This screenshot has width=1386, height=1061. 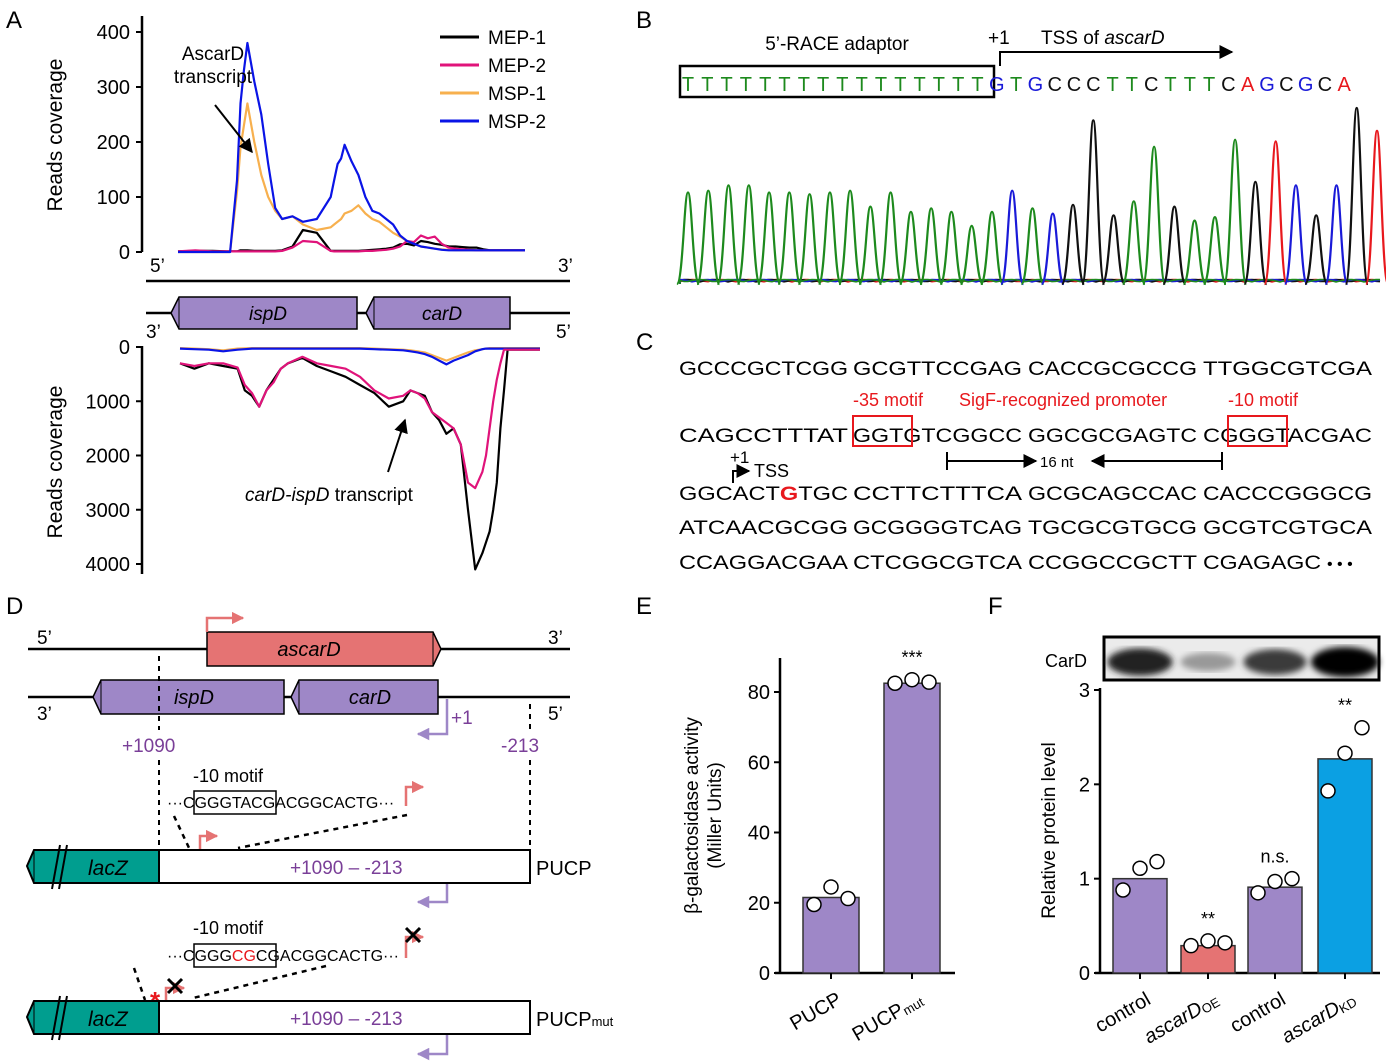 What do you see at coordinates (1049, 830) in the screenshot?
I see `fChart-y-label: Relative protein level` at bounding box center [1049, 830].